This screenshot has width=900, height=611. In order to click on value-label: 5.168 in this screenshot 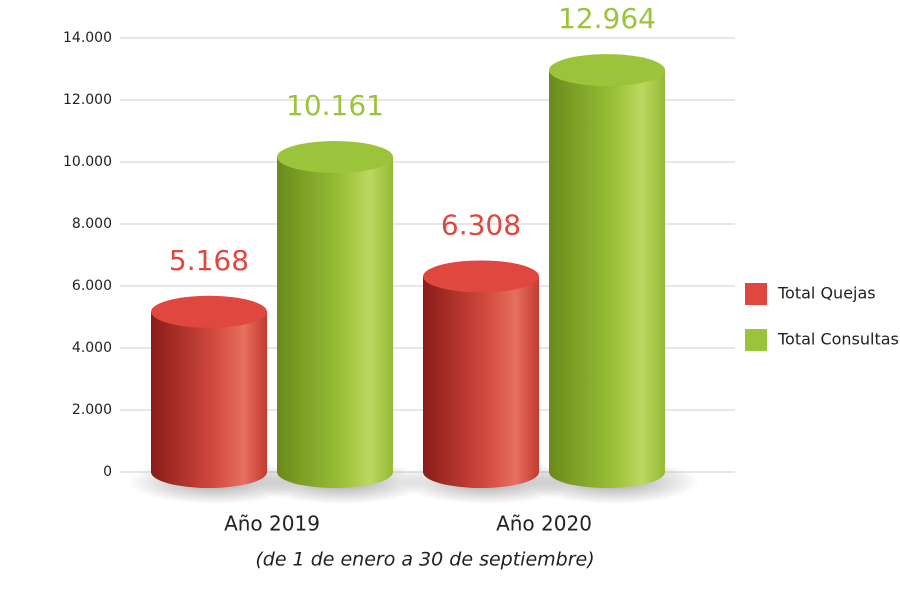, I will do `click(209, 260)`.